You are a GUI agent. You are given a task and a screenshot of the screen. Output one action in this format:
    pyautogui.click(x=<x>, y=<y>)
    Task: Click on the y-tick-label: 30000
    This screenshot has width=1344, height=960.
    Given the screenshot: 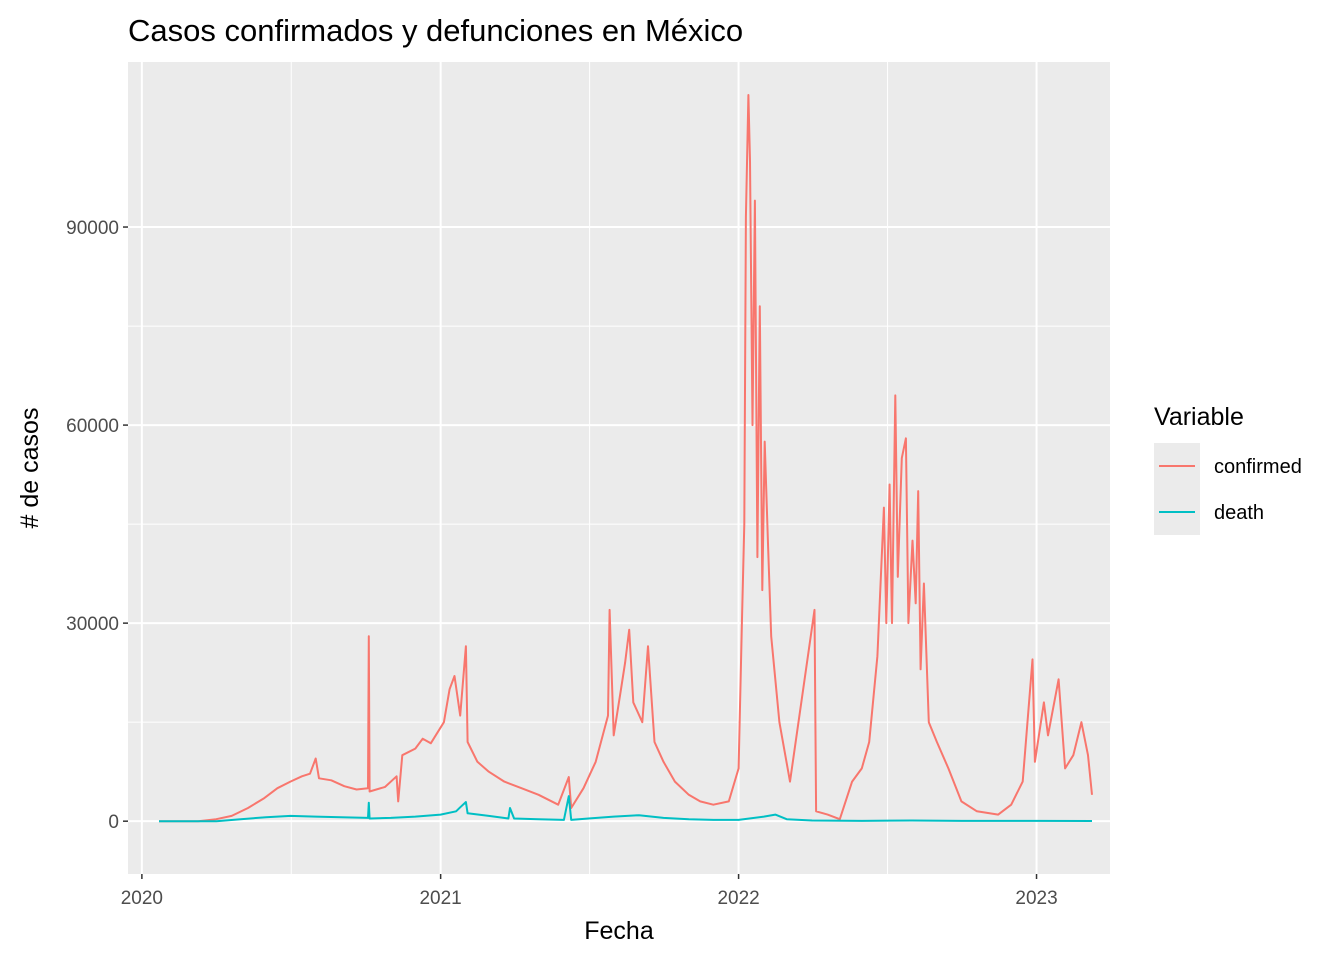 What is the action you would take?
    pyautogui.click(x=92, y=624)
    